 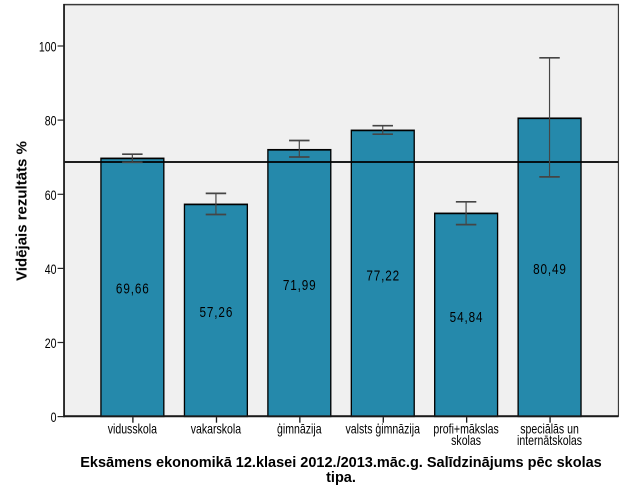 What do you see at coordinates (549, 441) in the screenshot?
I see `svg-text: internātskolas` at bounding box center [549, 441].